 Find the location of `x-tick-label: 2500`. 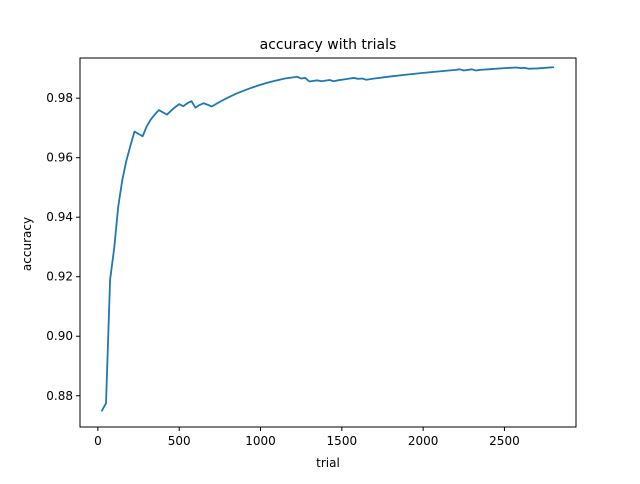

x-tick-label: 2500 is located at coordinates (504, 441).